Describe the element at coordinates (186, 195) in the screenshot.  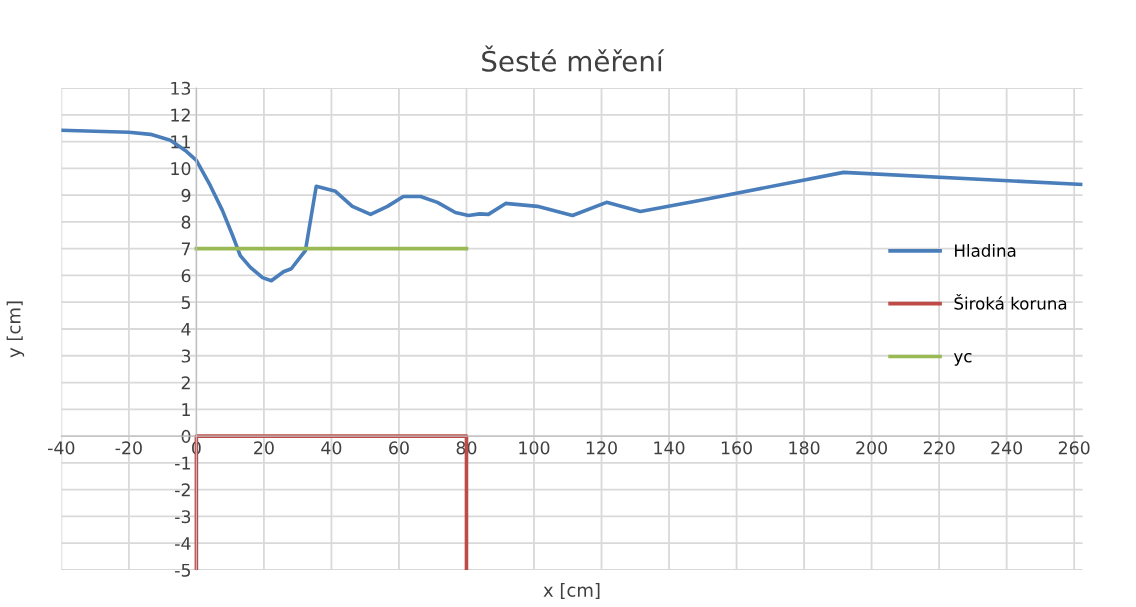
I see `y-tick-label: 9` at that location.